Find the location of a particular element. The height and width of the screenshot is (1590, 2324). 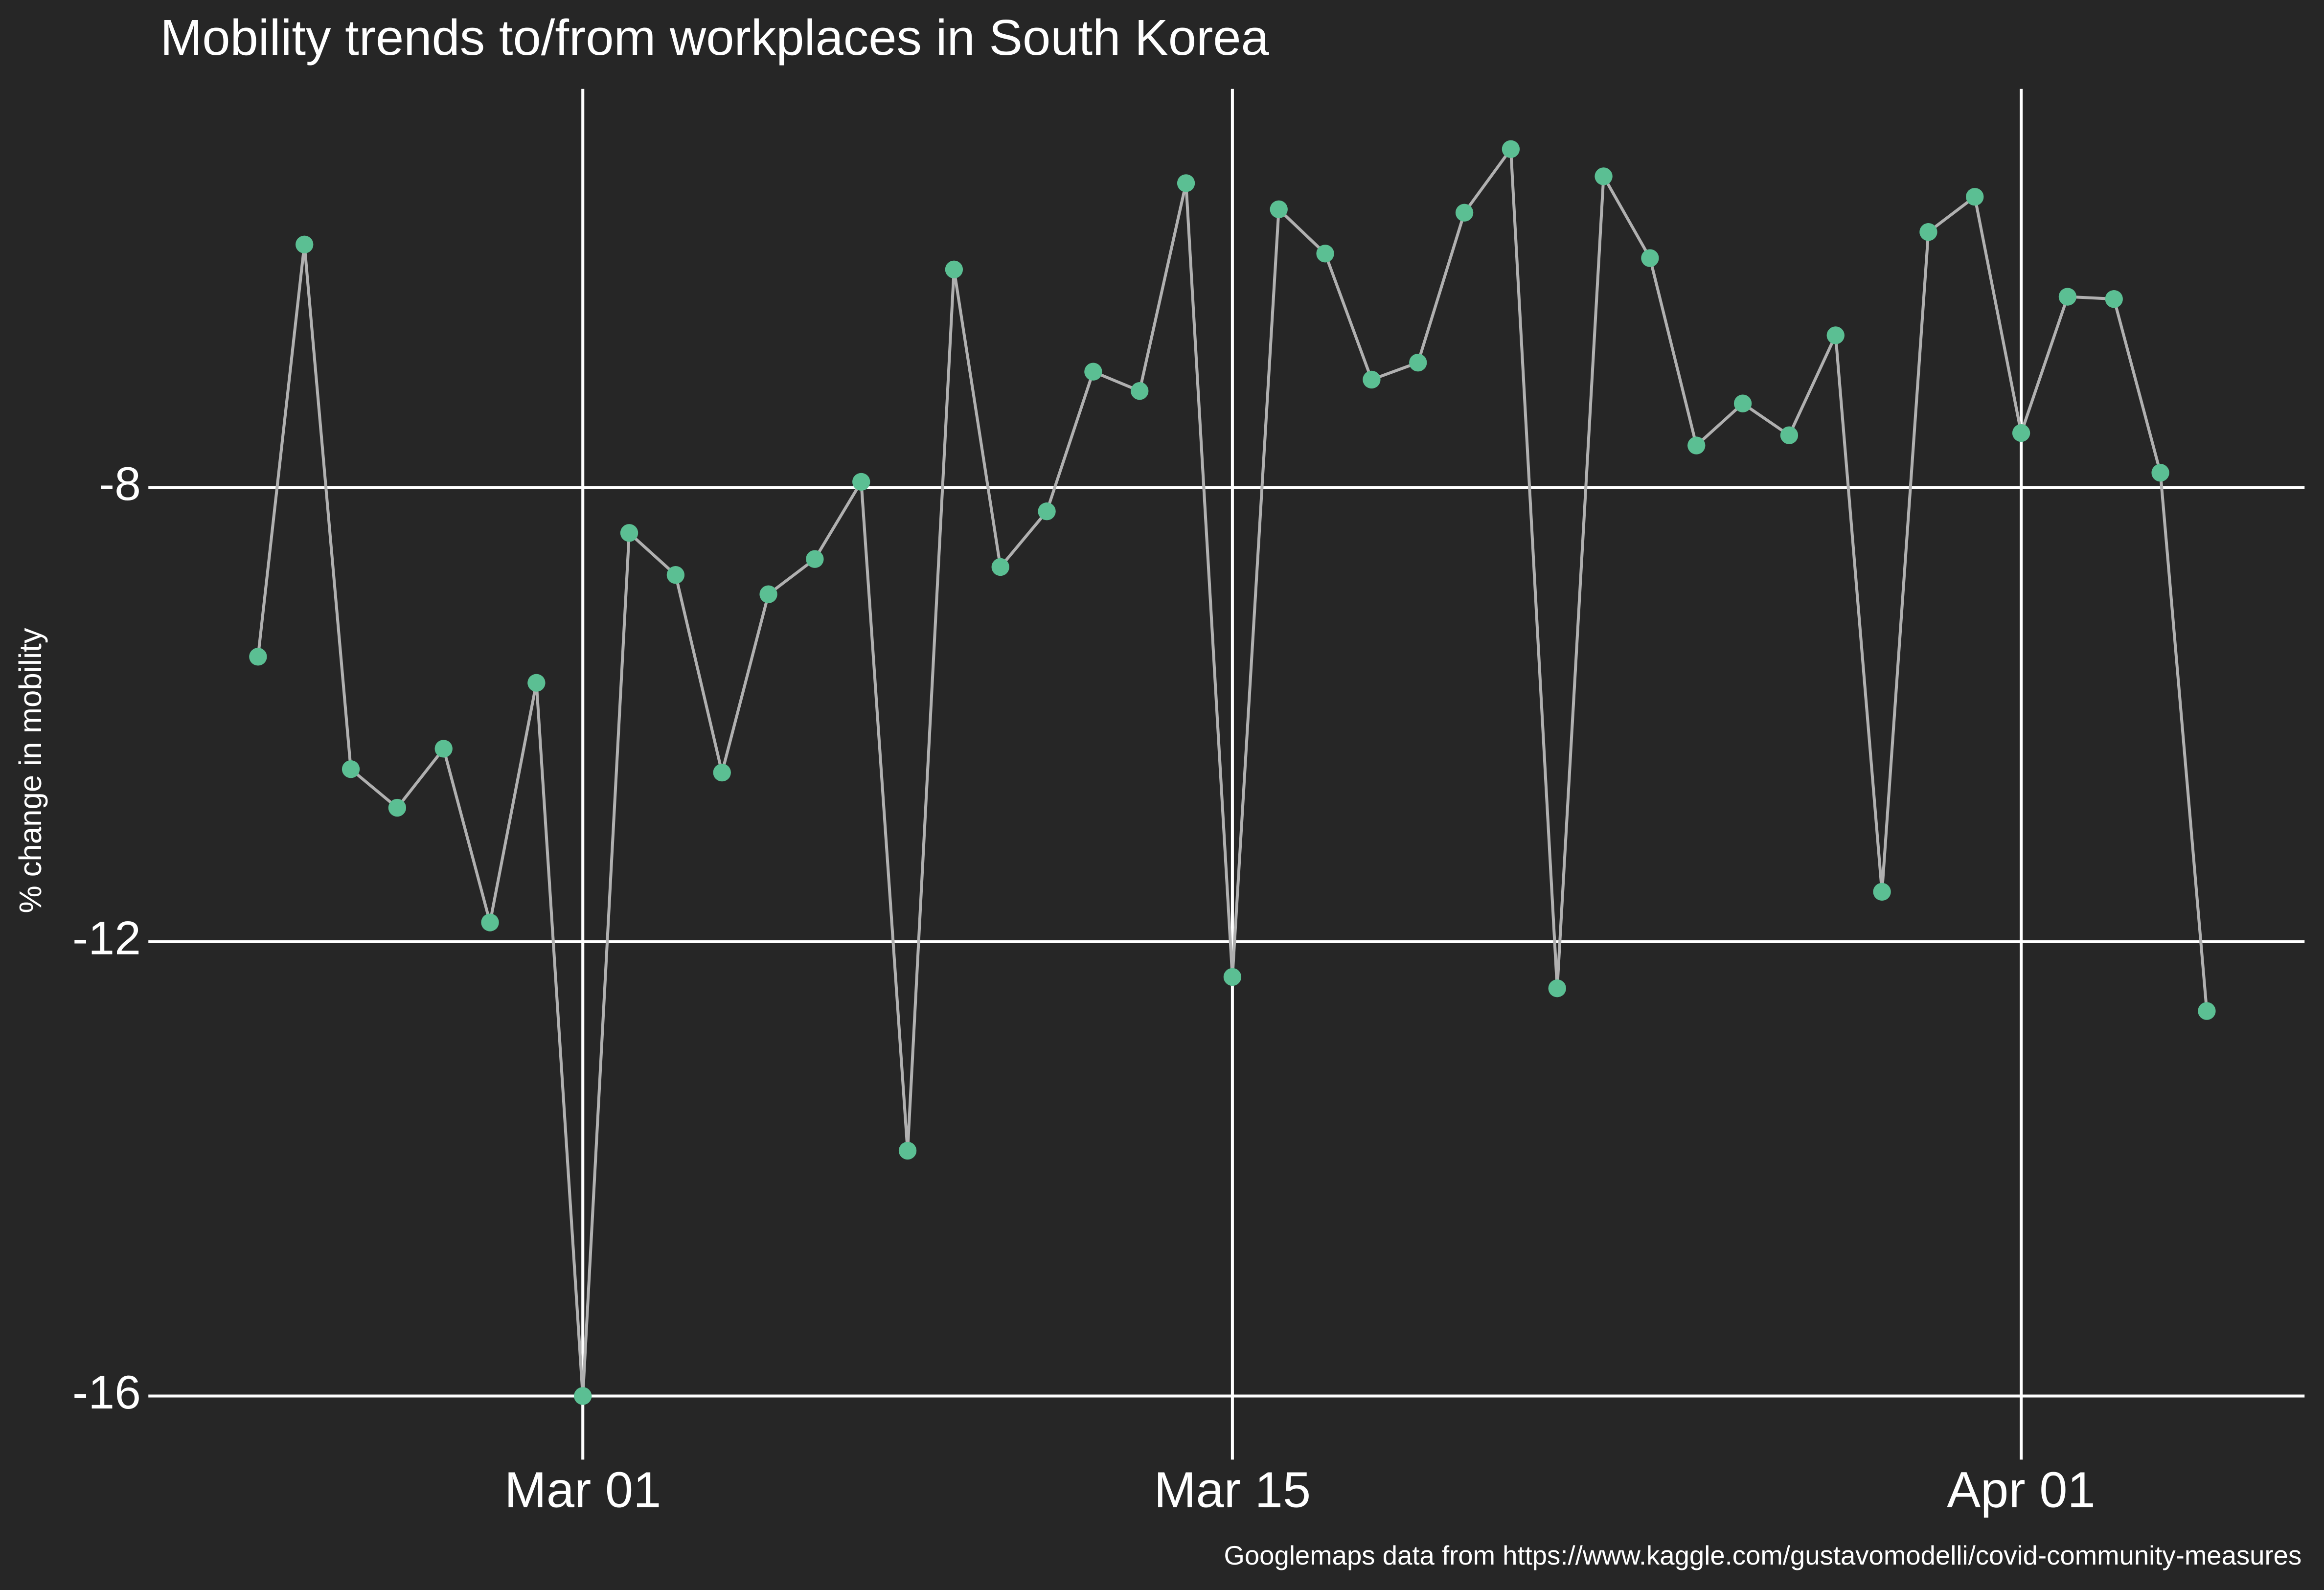

y-tick-label: -8 is located at coordinates (120, 484).